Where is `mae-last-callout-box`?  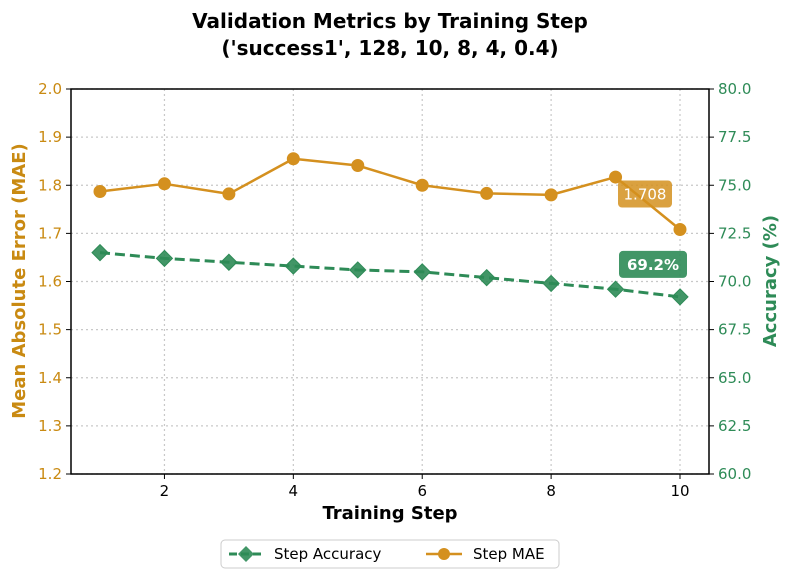
mae-last-callout-box is located at coordinates (645, 194).